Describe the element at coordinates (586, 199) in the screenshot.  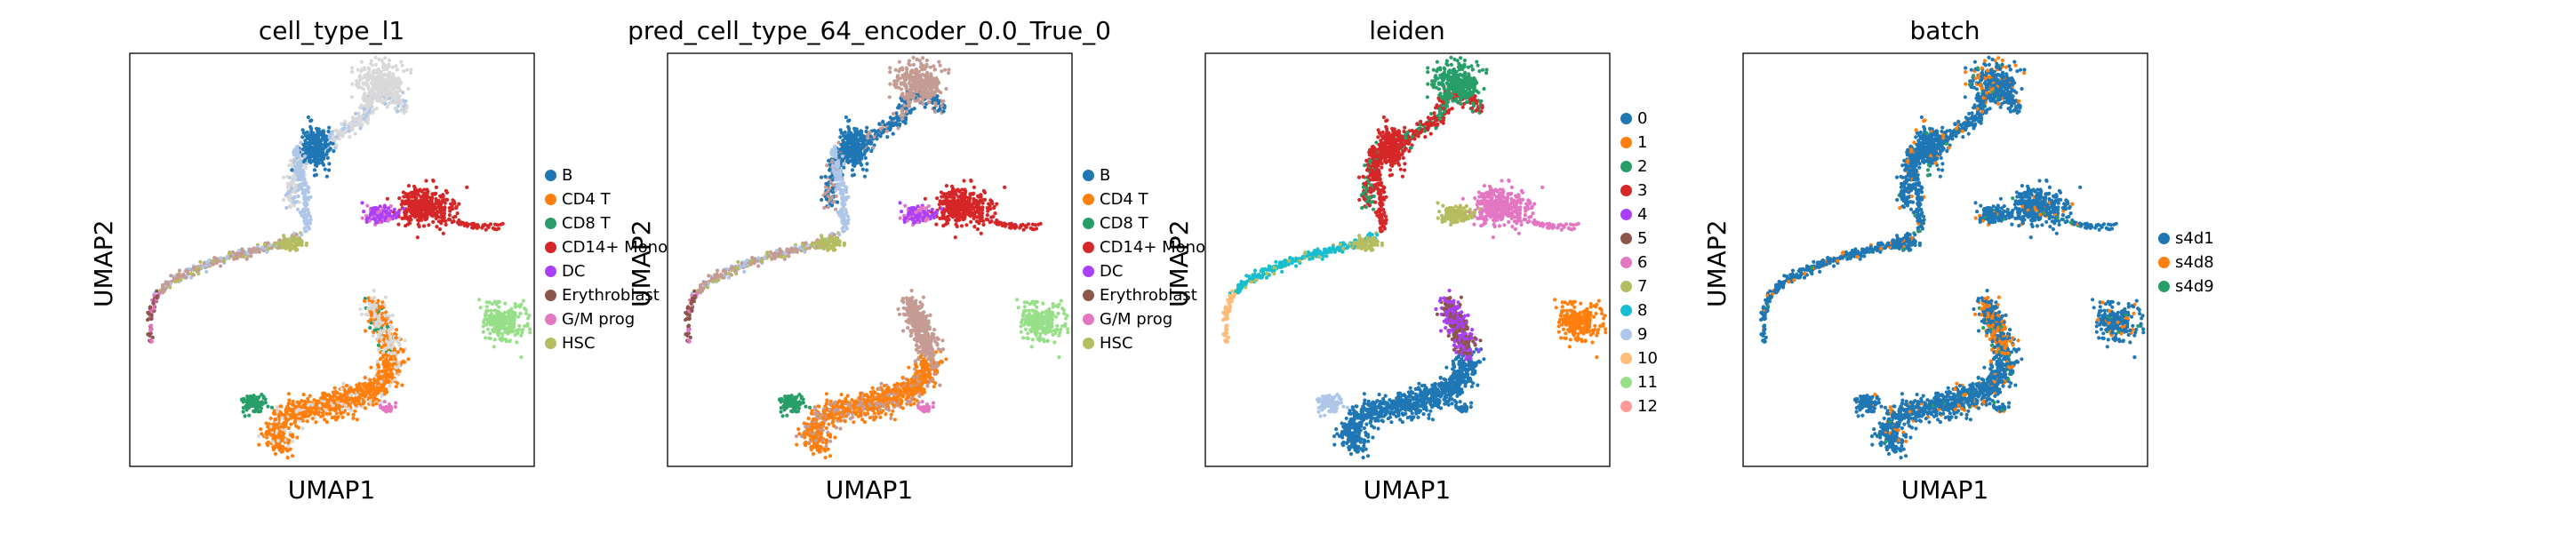
I see `legend-label: CD4 T` at that location.